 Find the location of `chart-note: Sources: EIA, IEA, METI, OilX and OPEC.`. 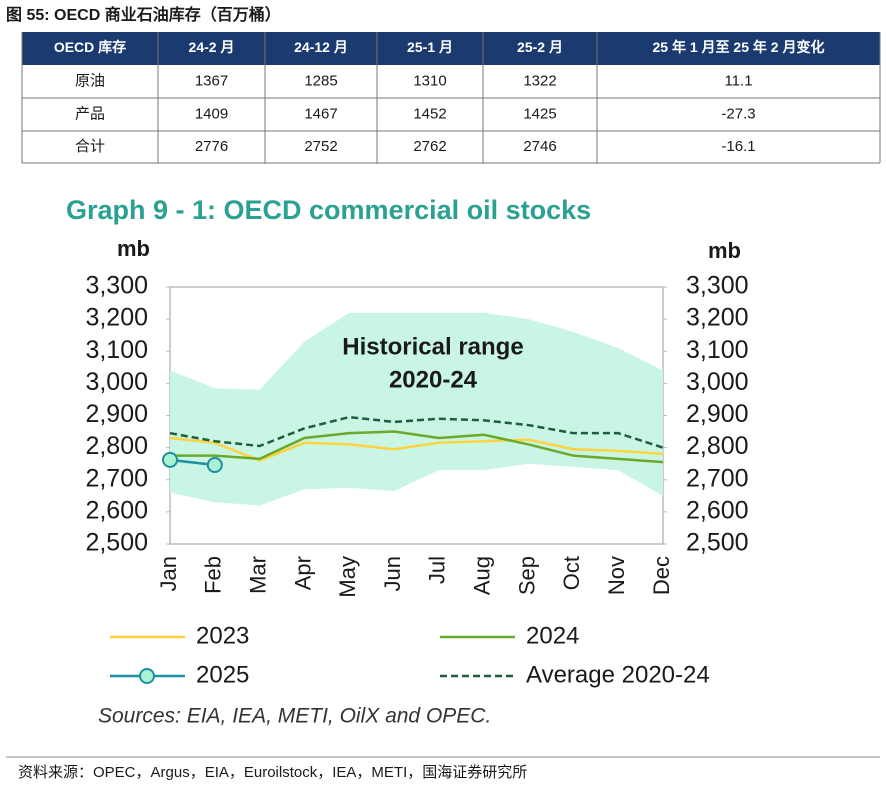

chart-note: Sources: EIA, IEA, METI, OilX and OPEC. is located at coordinates (294, 716).